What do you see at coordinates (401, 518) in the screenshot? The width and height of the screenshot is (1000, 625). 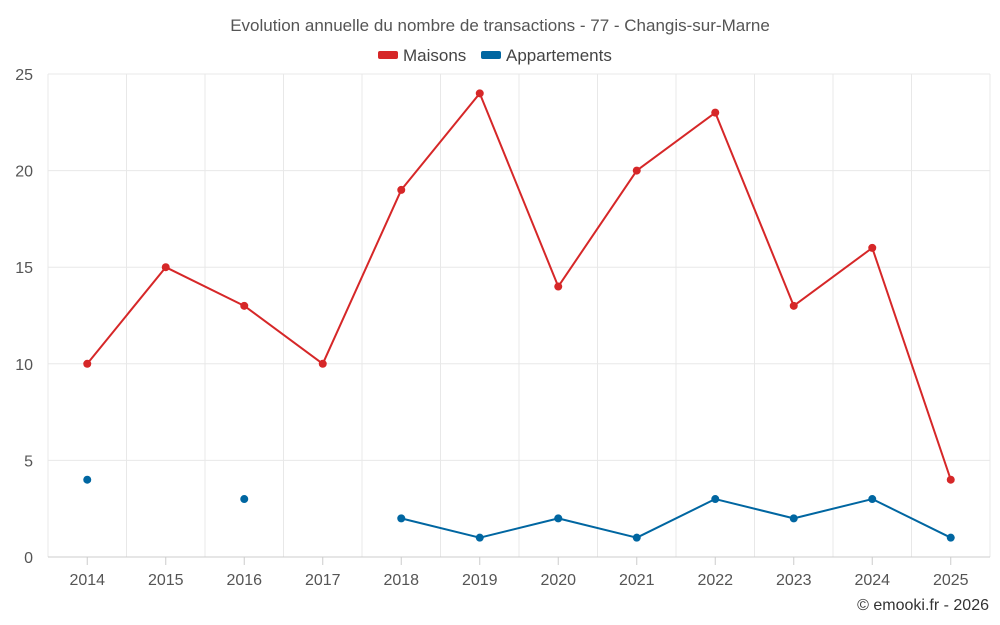 I see `data-point-appartements-2018` at bounding box center [401, 518].